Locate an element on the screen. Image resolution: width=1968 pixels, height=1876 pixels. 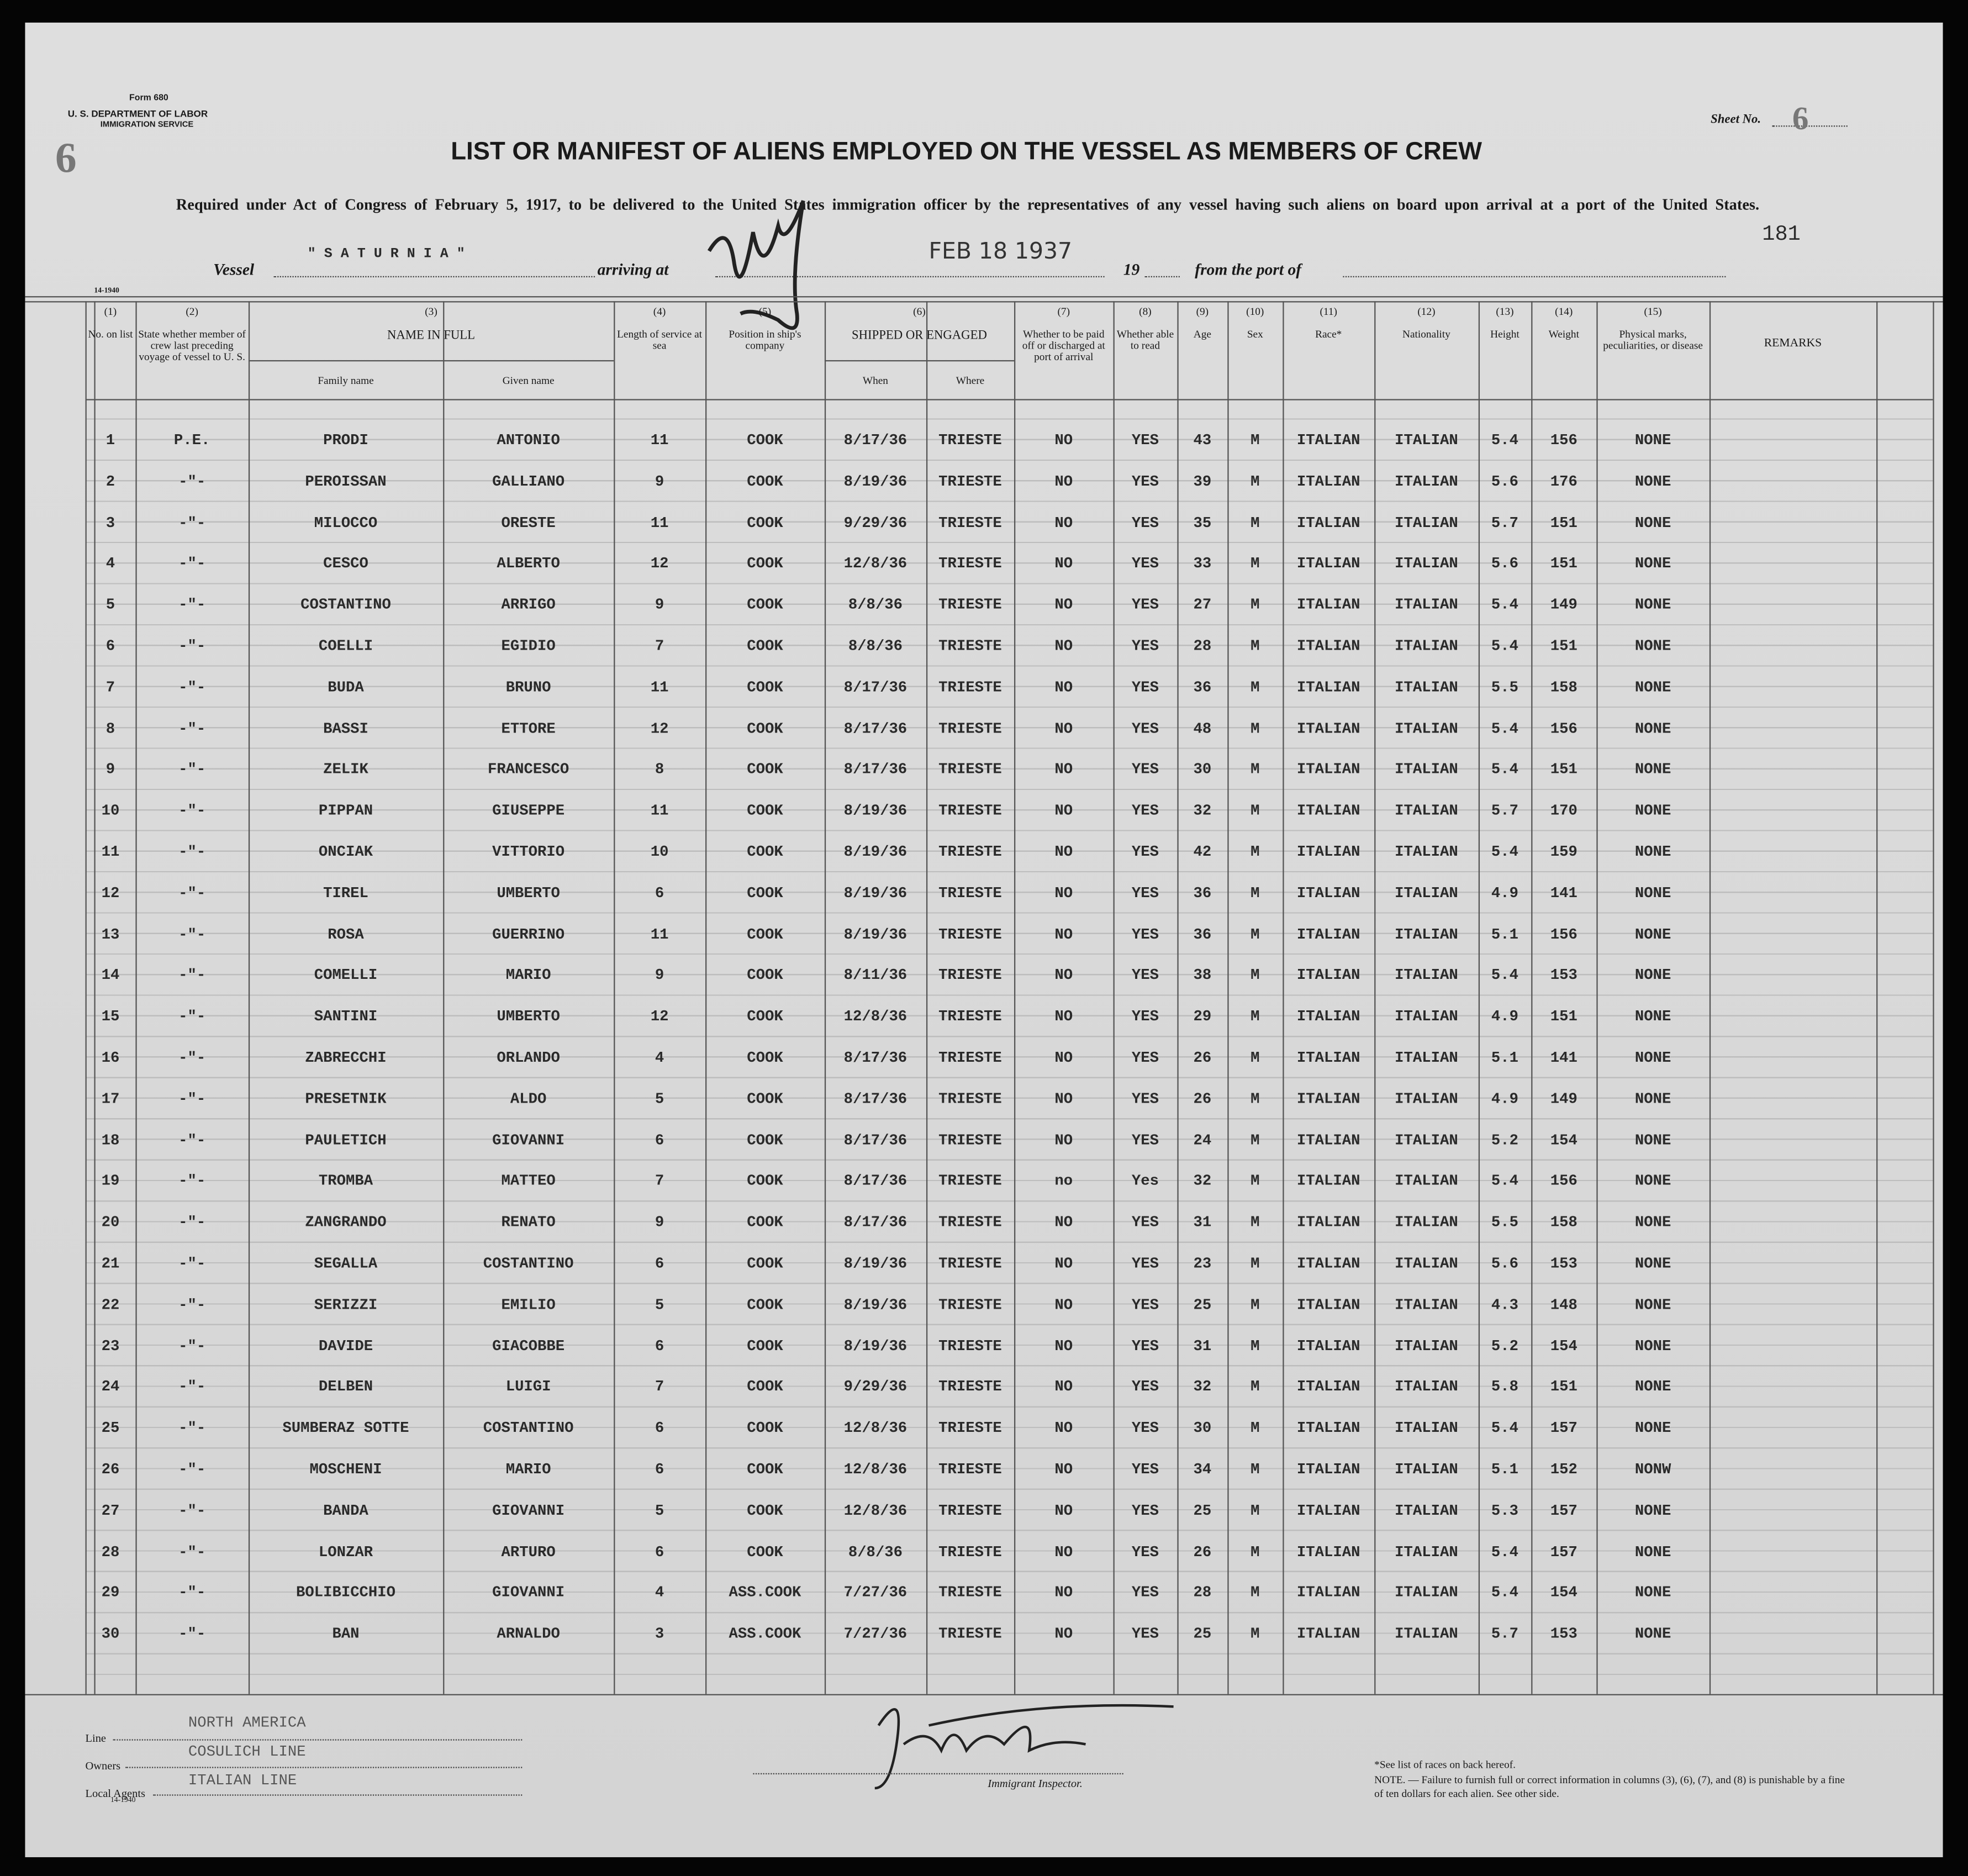
cell: ZELIK is located at coordinates (345, 770).